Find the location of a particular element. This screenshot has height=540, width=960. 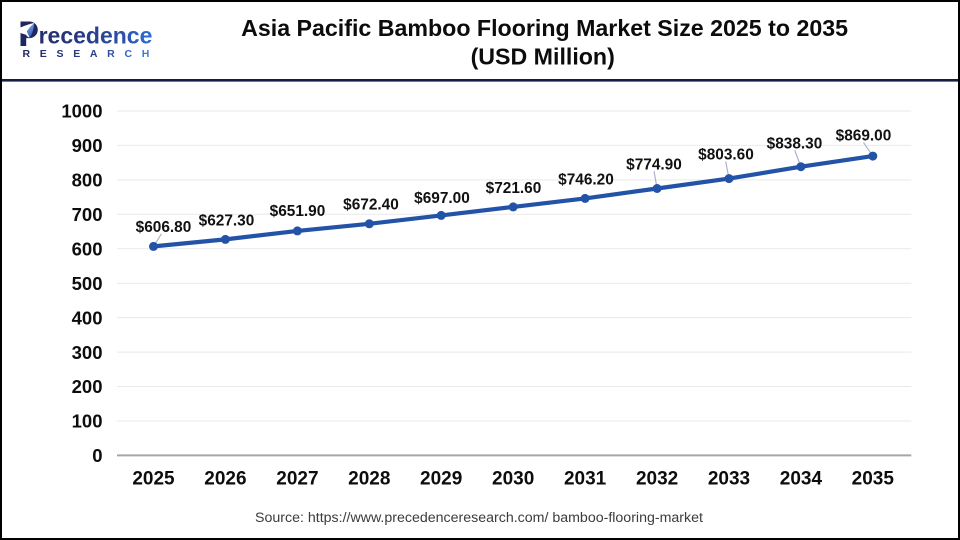

svg-text: 2026 is located at coordinates (225, 479).